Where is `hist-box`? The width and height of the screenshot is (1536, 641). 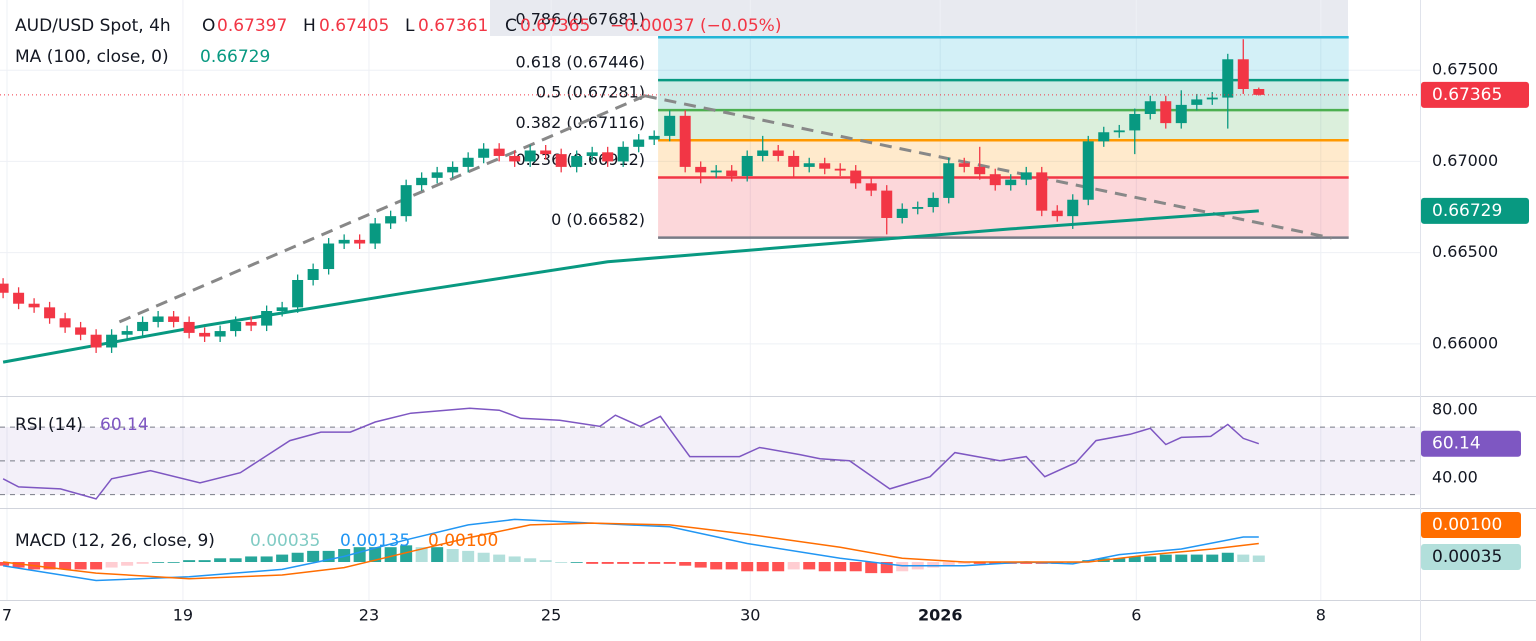
hist-box is located at coordinates (1471, 557).